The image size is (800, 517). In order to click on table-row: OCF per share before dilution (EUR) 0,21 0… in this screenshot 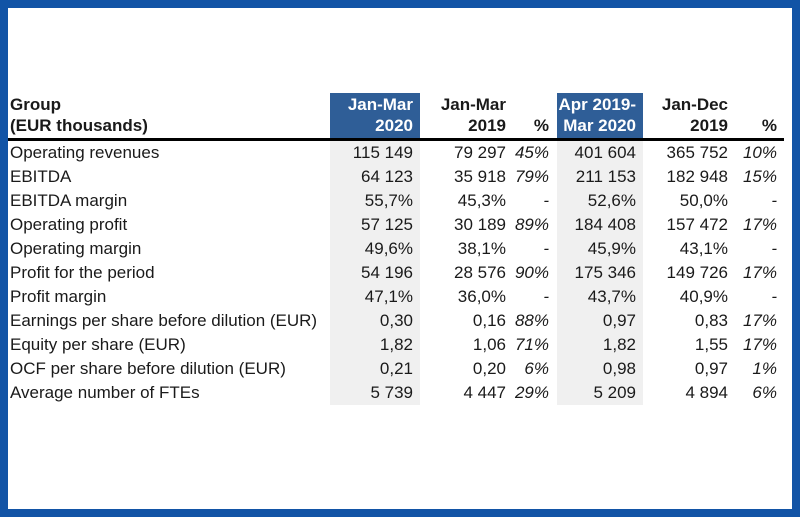, I will do `click(396, 368)`.